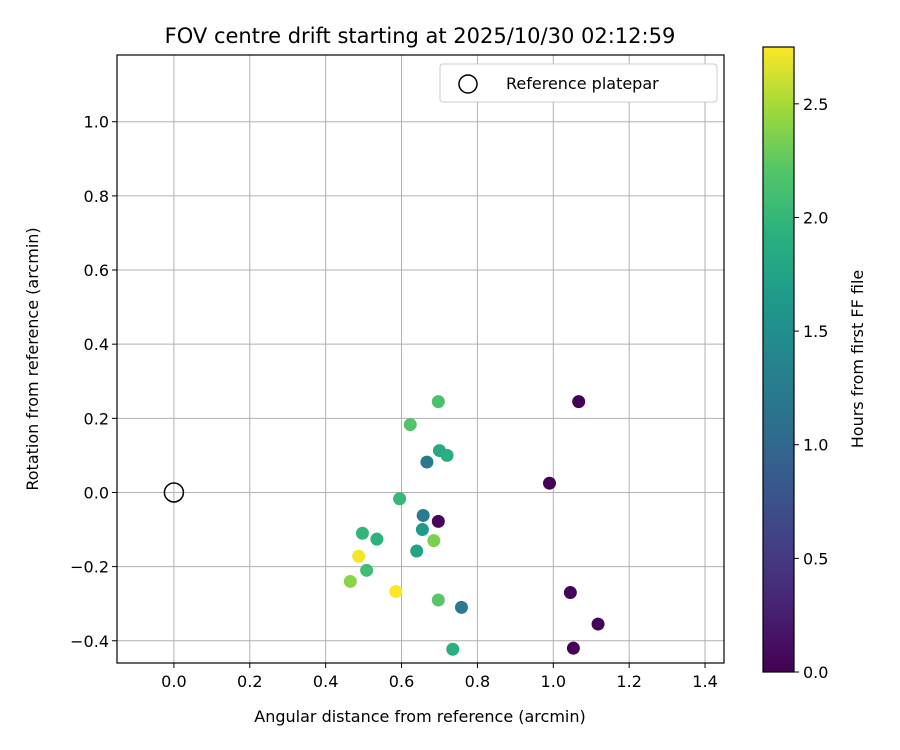 Image resolution: width=900 pixels, height=750 pixels. What do you see at coordinates (249, 681) in the screenshot?
I see `x-tick-label: 0.2` at bounding box center [249, 681].